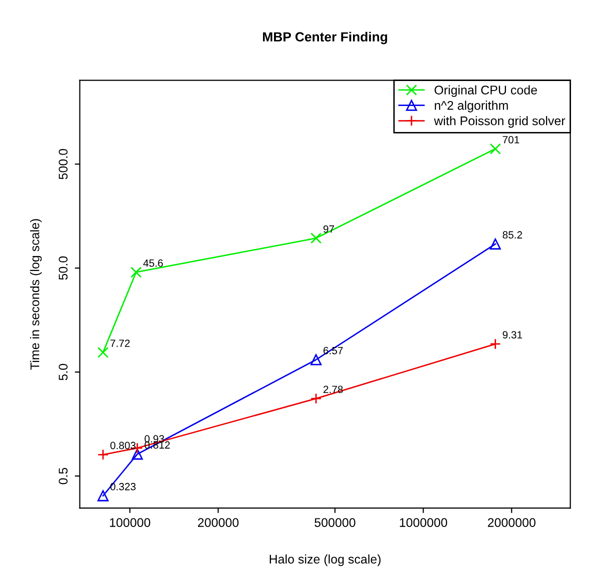 Image resolution: width=591 pixels, height=586 pixels. I want to click on x-tick-label: 1000000, so click(424, 522).